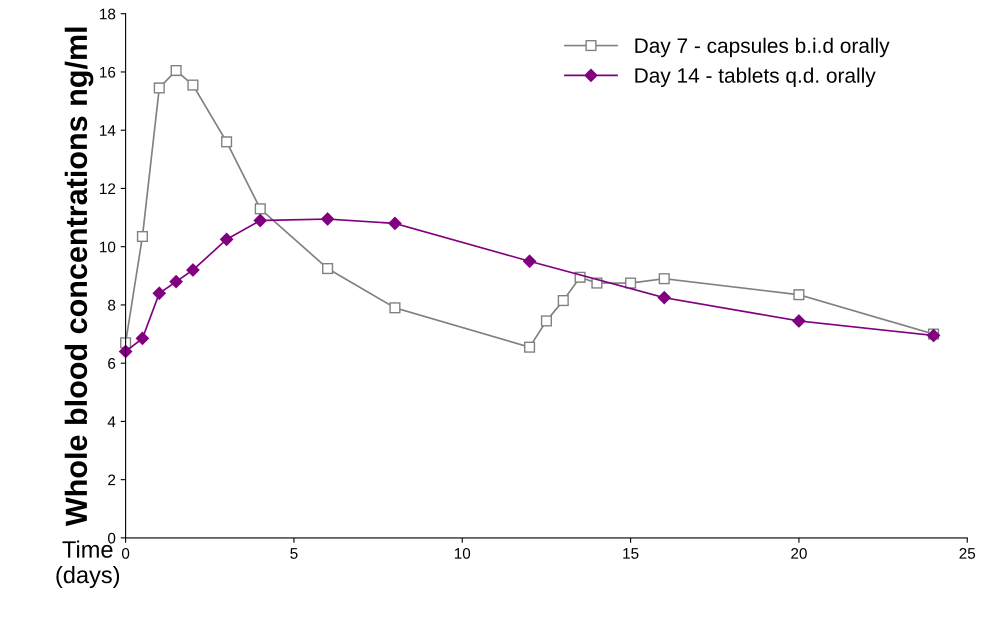  Describe the element at coordinates (630, 553) in the screenshot. I see `x-tick-label: 15` at that location.